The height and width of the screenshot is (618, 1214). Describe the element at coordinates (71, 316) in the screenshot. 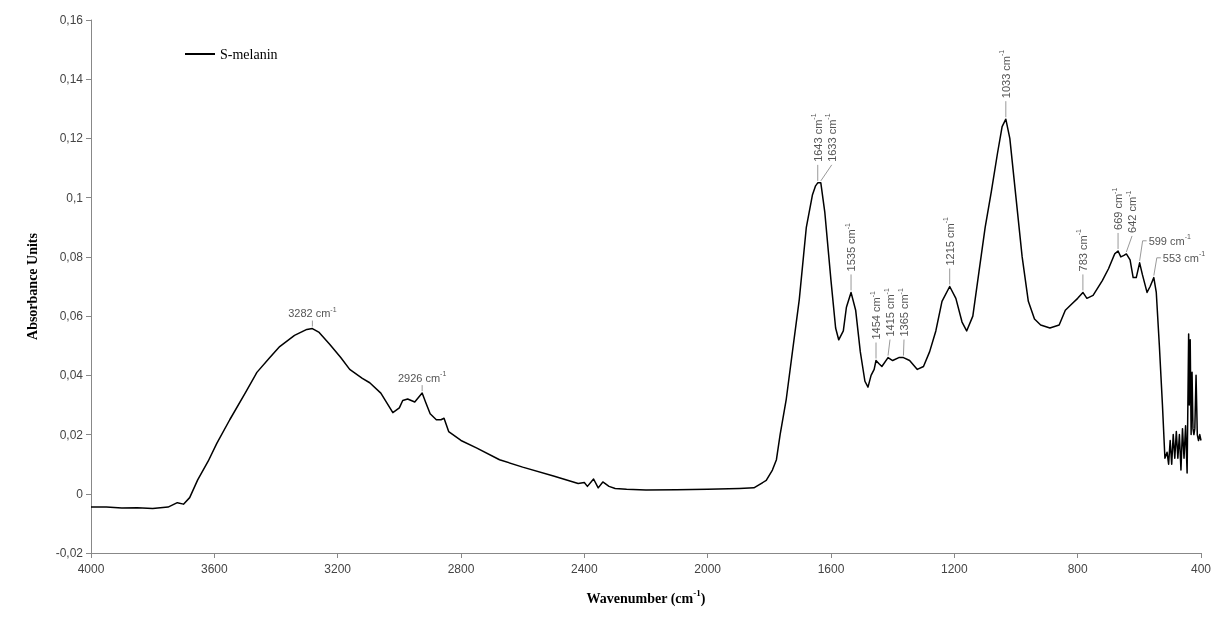

I see `y-tick-label: 0,06` at that location.